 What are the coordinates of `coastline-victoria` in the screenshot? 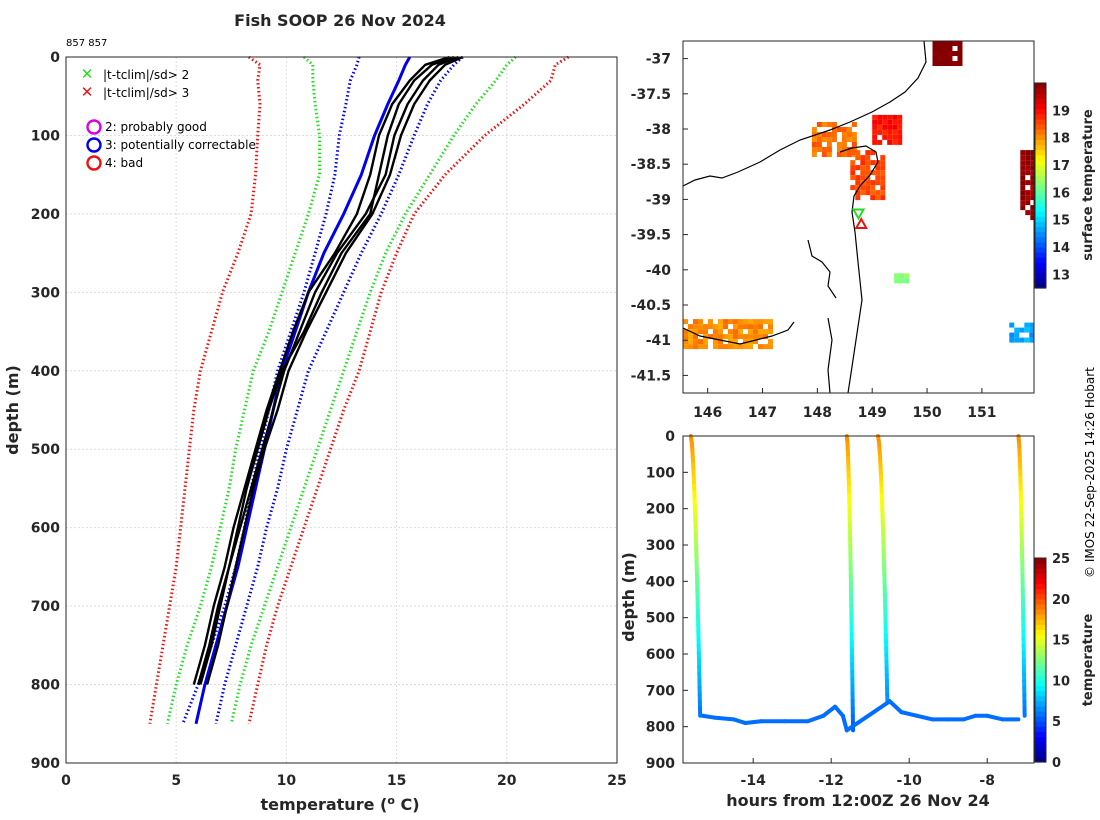 It's located at (804, 113).